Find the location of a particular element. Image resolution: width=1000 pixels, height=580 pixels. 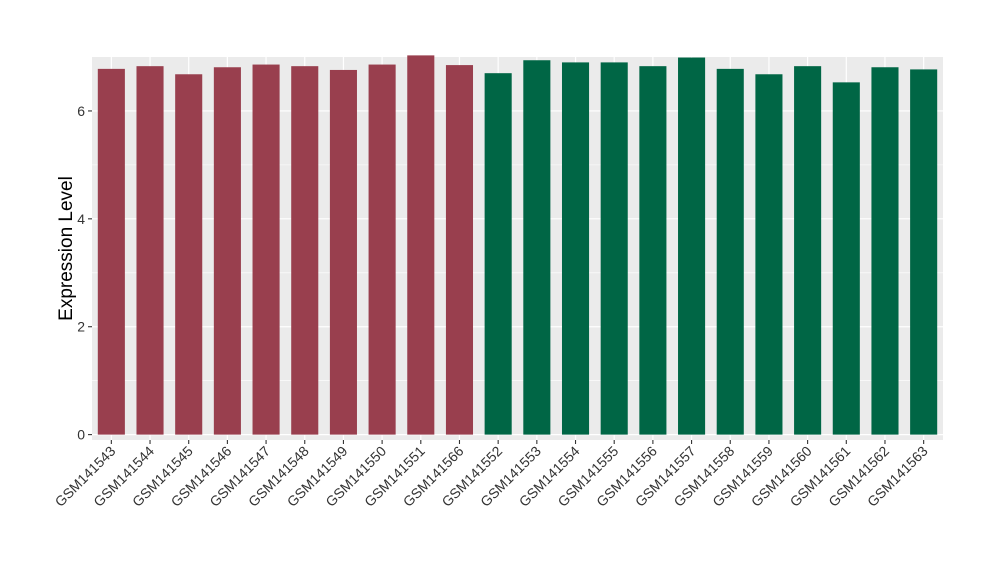

bar-GSM141554 is located at coordinates (575, 248).